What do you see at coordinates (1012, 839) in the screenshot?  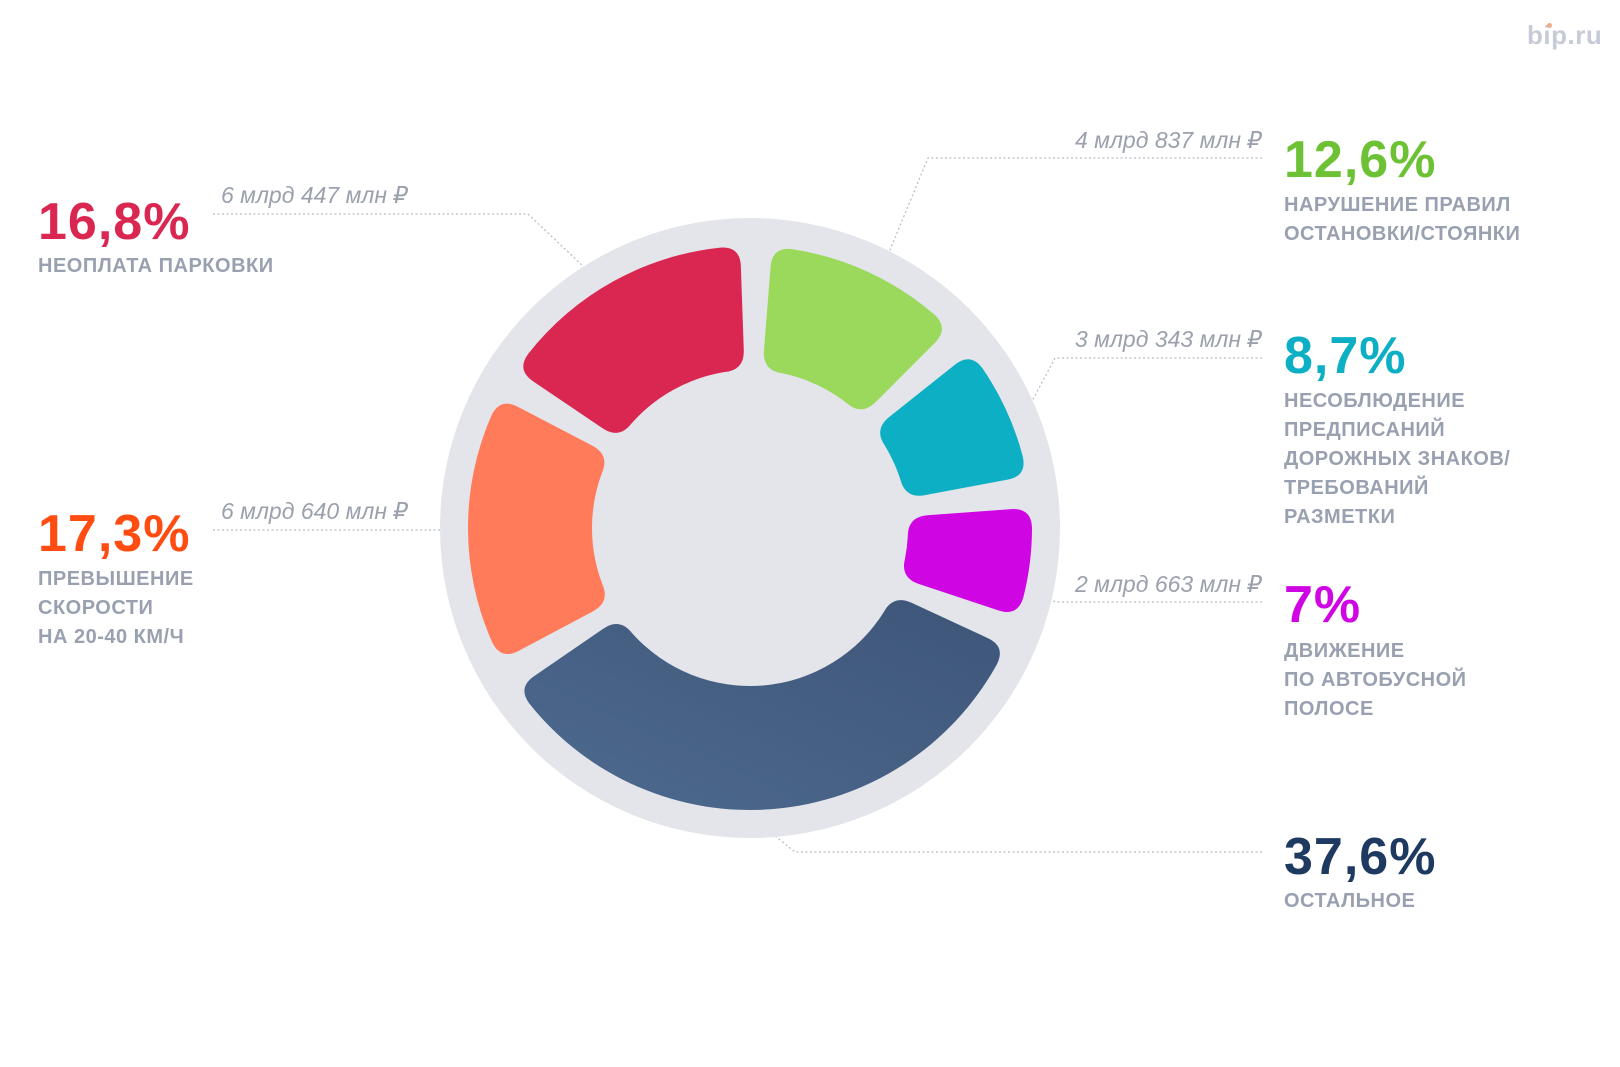 I see `leader-line-other` at bounding box center [1012, 839].